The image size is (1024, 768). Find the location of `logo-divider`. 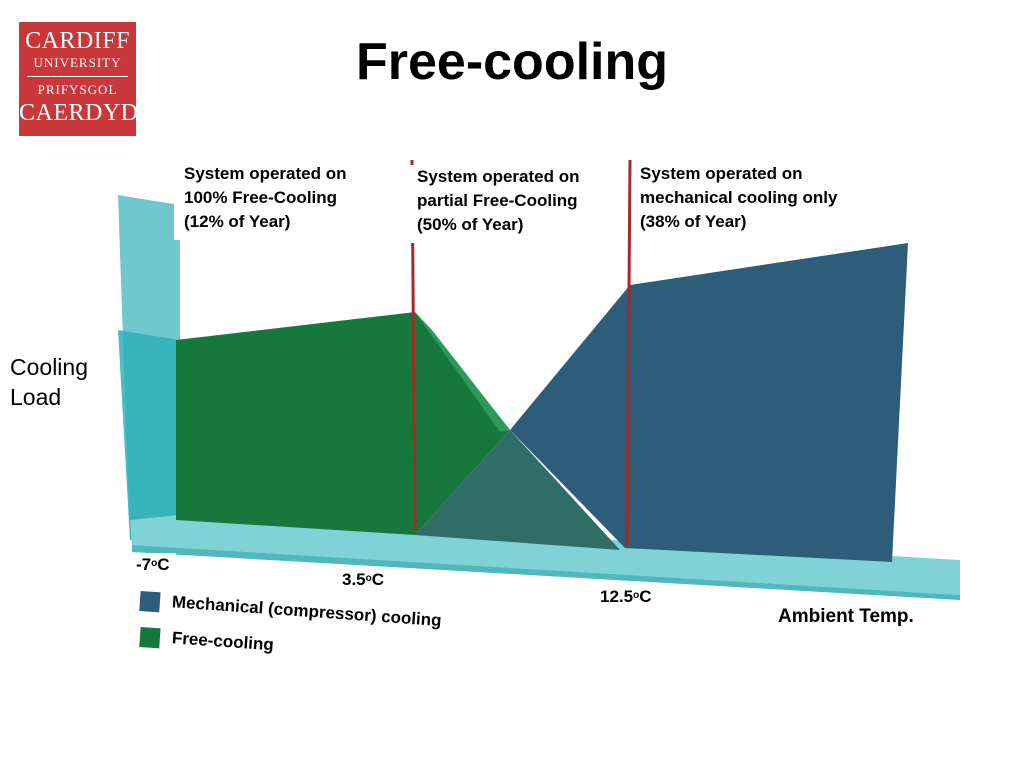

logo-divider is located at coordinates (77, 76).